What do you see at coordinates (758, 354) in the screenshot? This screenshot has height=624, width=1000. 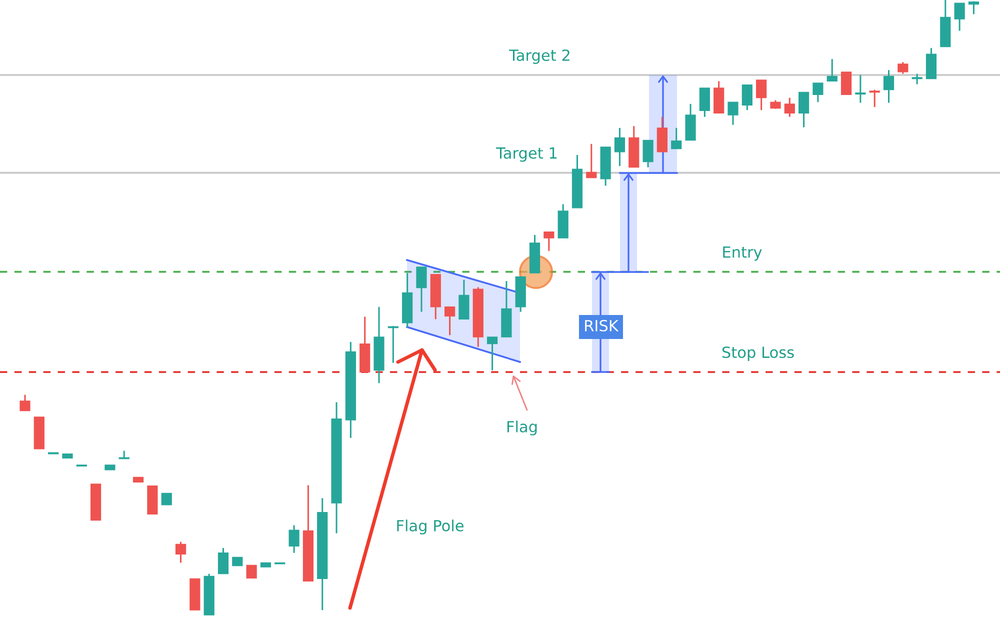 I see `ref-line-label: Stop Loss` at bounding box center [758, 354].